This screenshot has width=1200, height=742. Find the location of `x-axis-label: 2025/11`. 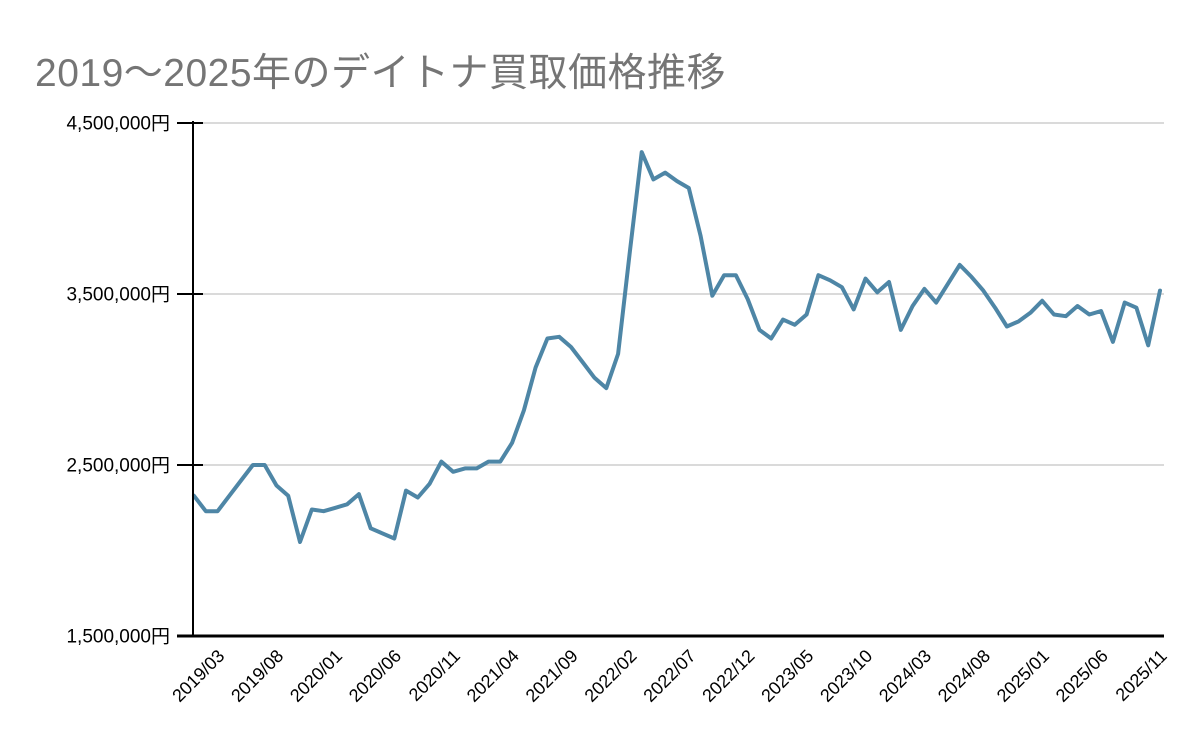

x-axis-label: 2025/11 is located at coordinates (1141, 675).